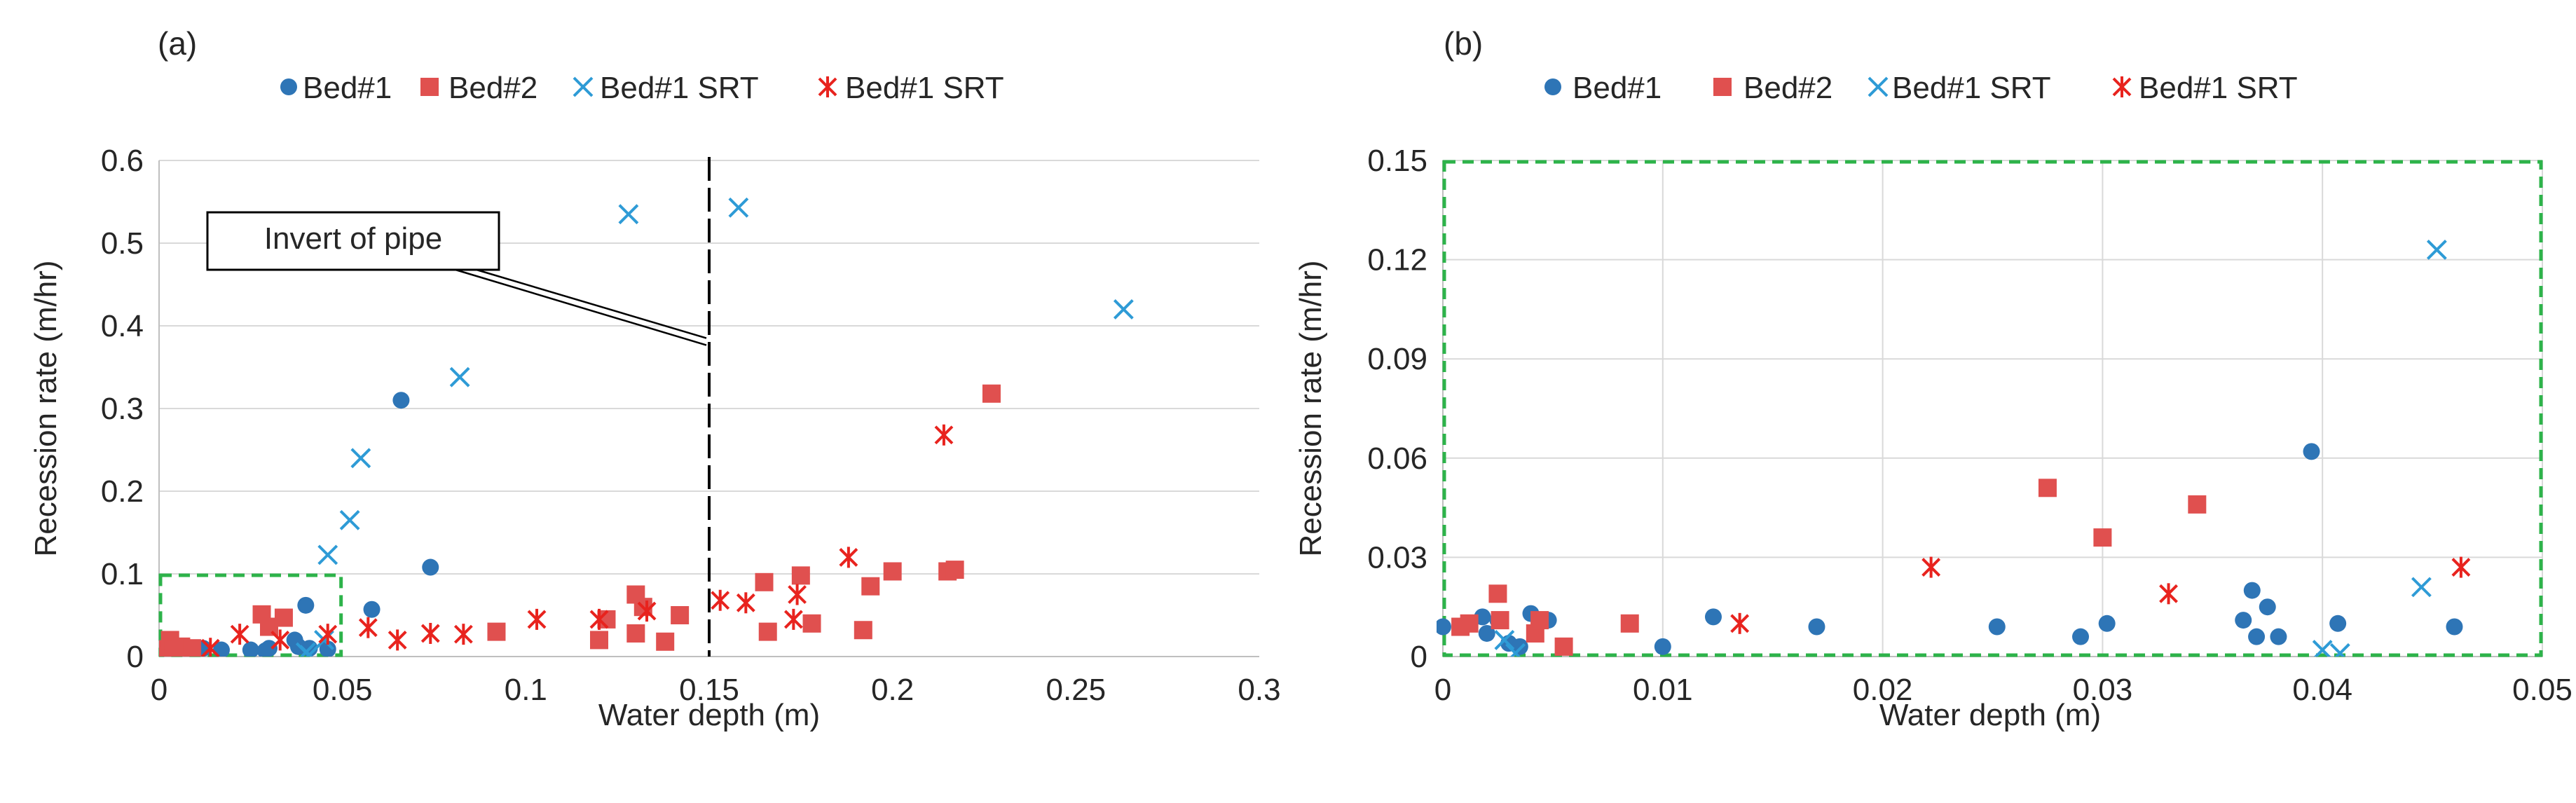 The image size is (2576, 803). What do you see at coordinates (288, 86) in the screenshot?
I see `legend-a-bed1-marker` at bounding box center [288, 86].